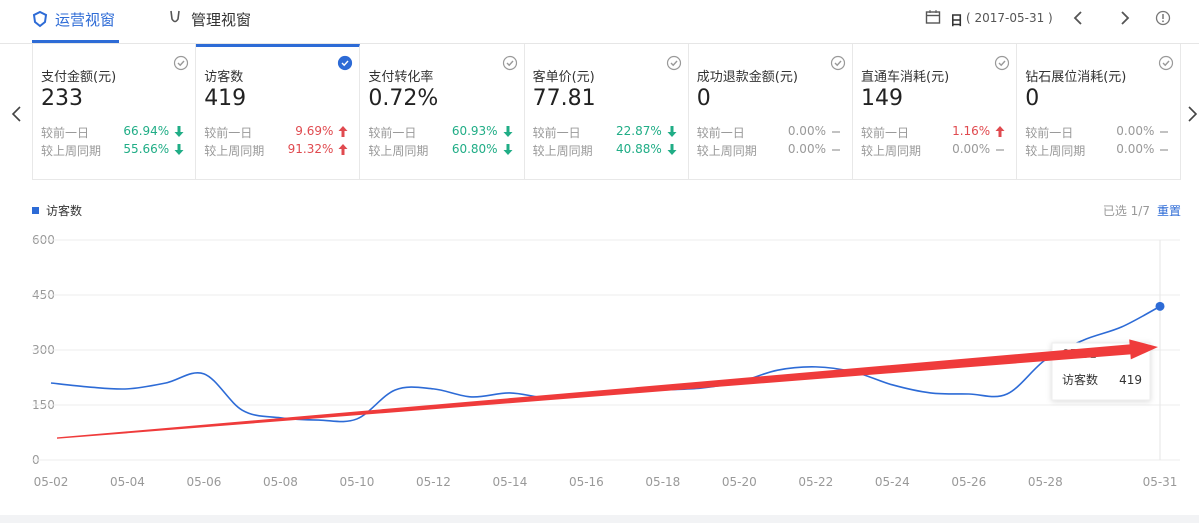 The height and width of the screenshot is (523, 1199). I want to click on cards-next, so click(1192, 114).